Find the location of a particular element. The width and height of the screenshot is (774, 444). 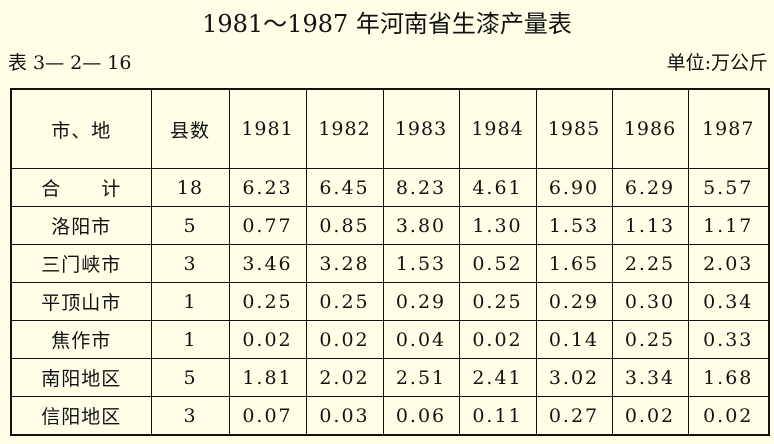

cell: 0.11 is located at coordinates (497, 416).